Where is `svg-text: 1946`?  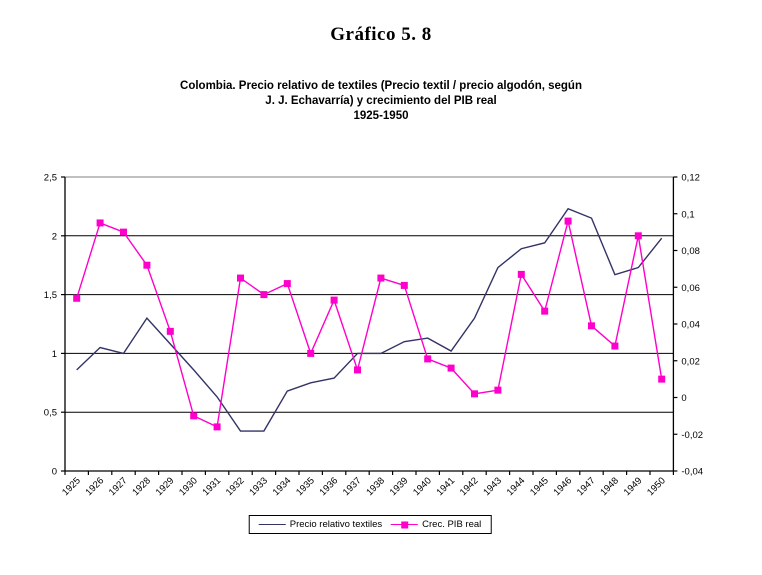
svg-text: 1946 is located at coordinates (562, 486).